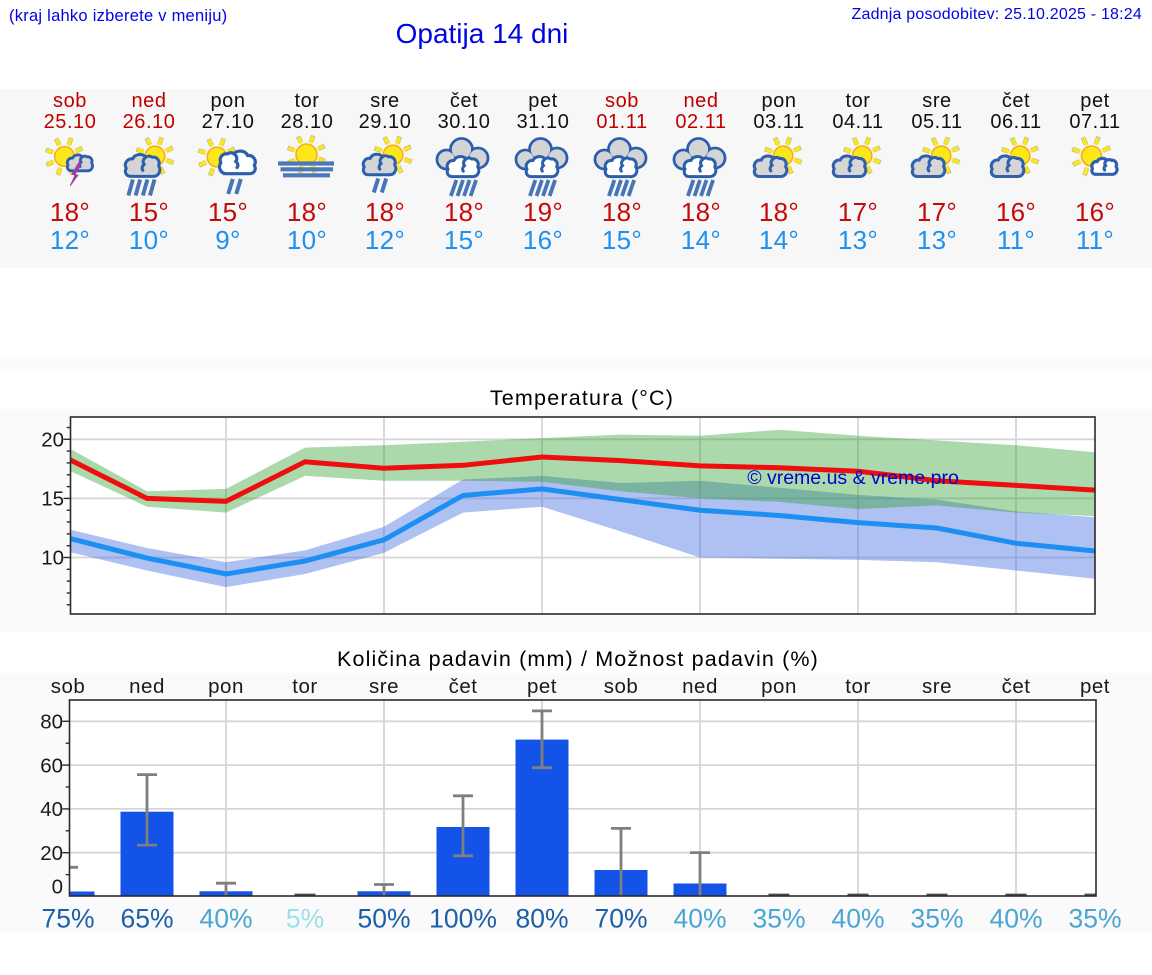  What do you see at coordinates (52, 558) in the screenshot?
I see `svg-text: 10` at bounding box center [52, 558].